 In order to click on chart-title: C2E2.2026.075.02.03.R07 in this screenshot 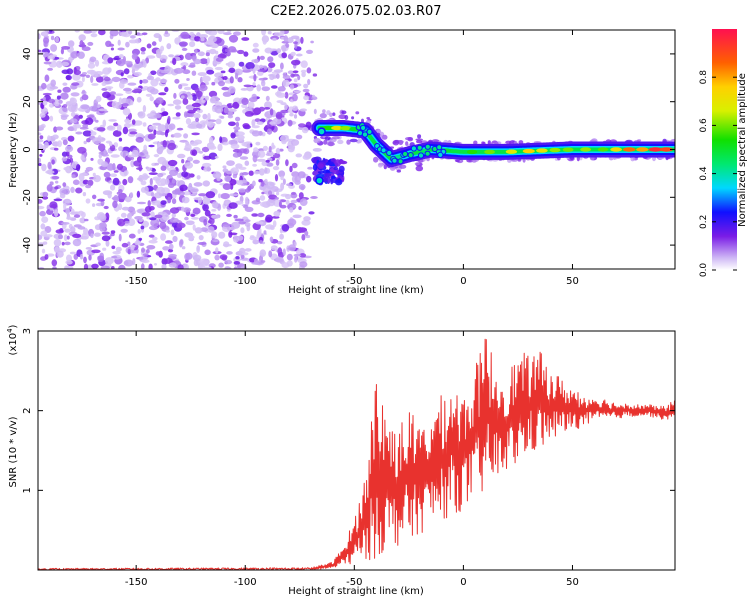, I will do `click(355, 11)`.